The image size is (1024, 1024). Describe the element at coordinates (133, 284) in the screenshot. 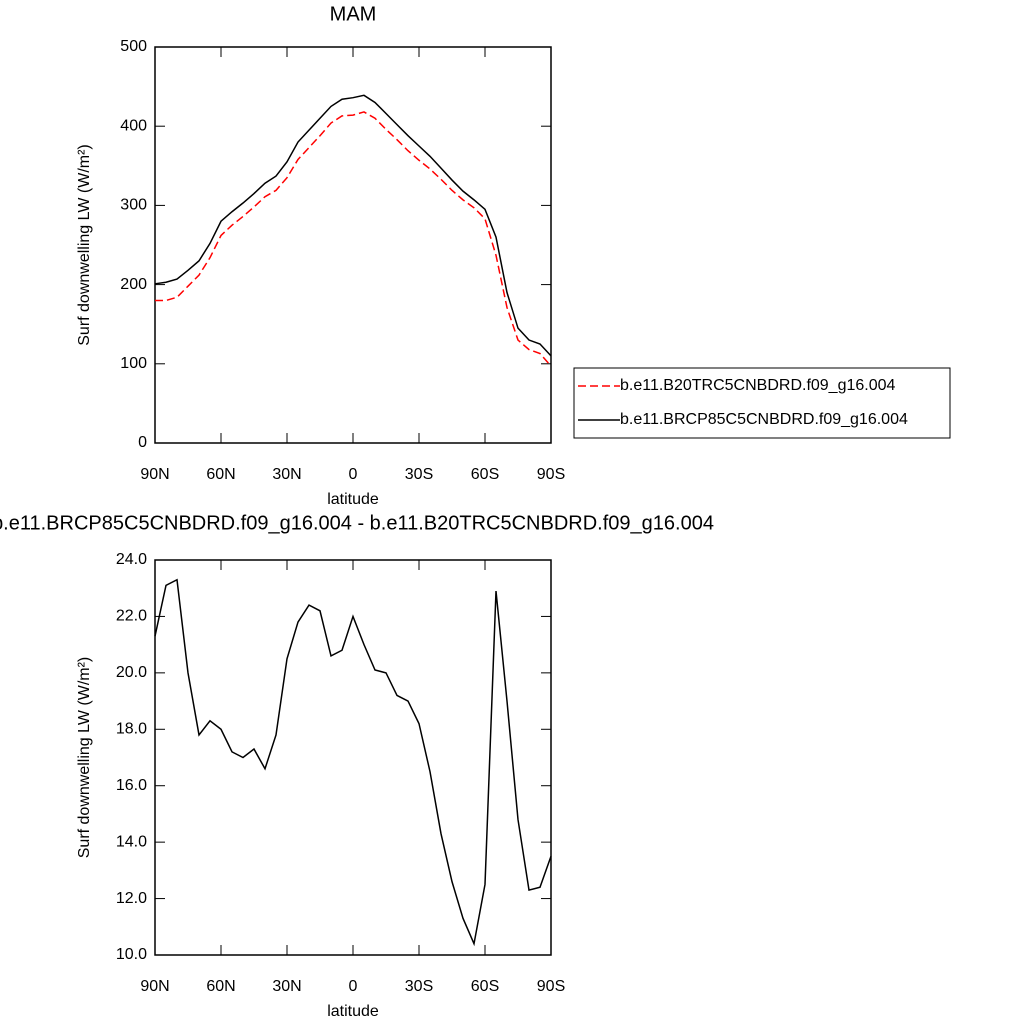

I see `y-tick-label: 200` at that location.